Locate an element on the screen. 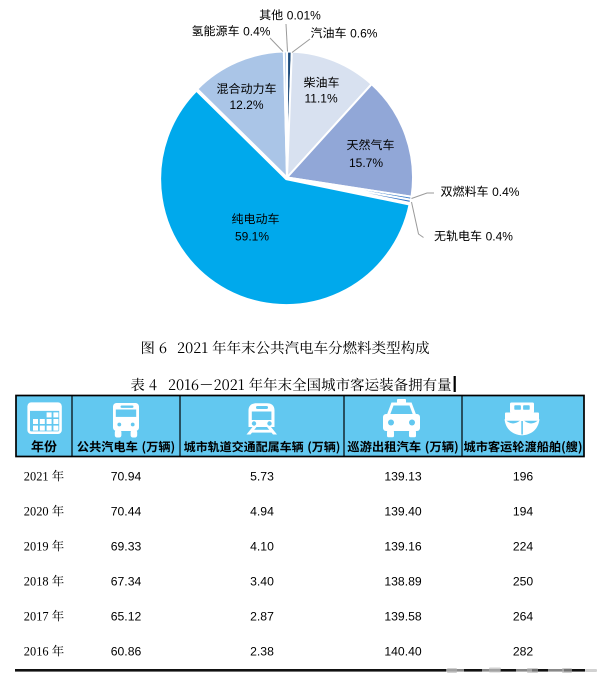 This screenshot has width=600, height=680. svg-text: 139.16 is located at coordinates (402, 546).